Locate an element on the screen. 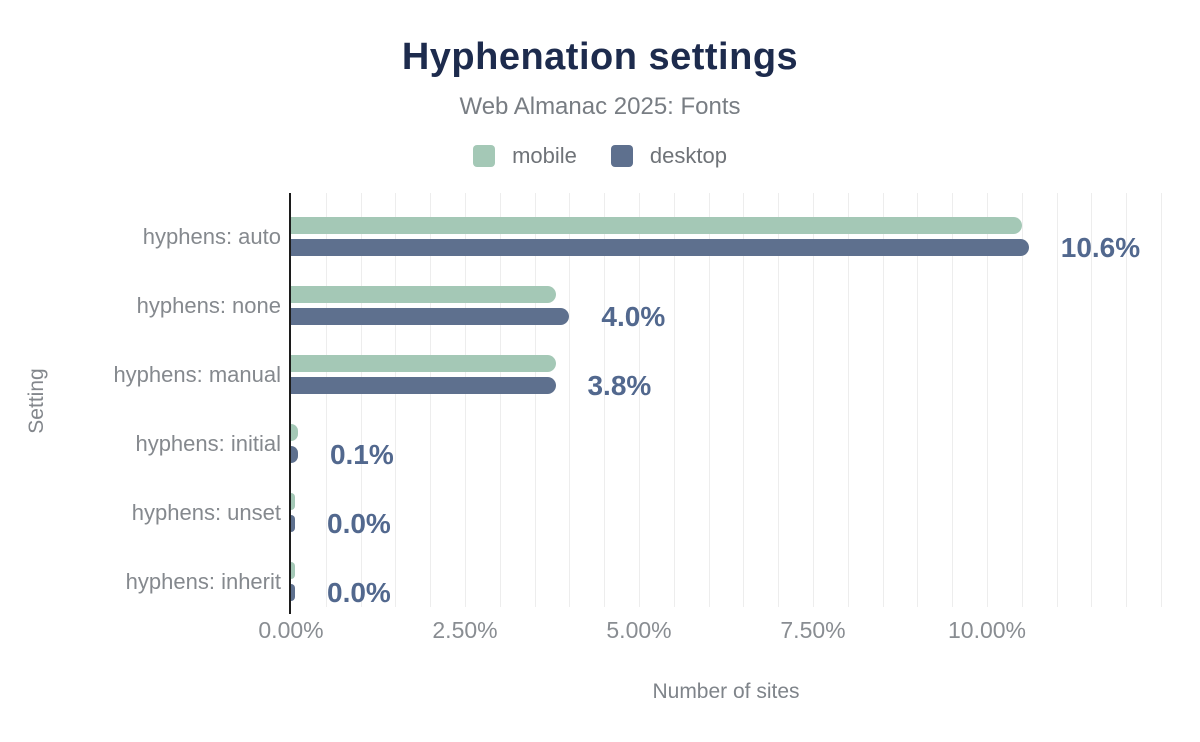 This screenshot has height=742, width=1200. x-axis-title: Number of sites is located at coordinates (726, 691).